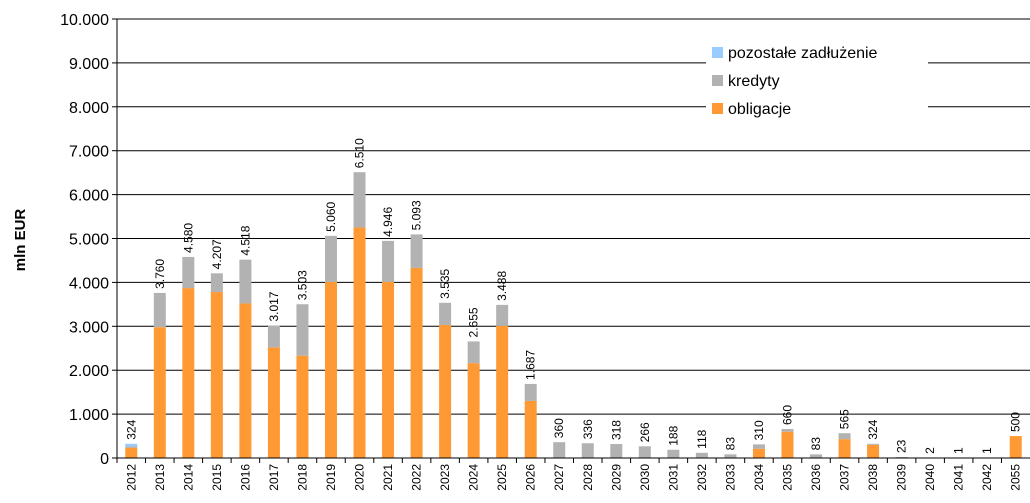  Describe the element at coordinates (845, 419) in the screenshot. I see `data-label: 565` at that location.